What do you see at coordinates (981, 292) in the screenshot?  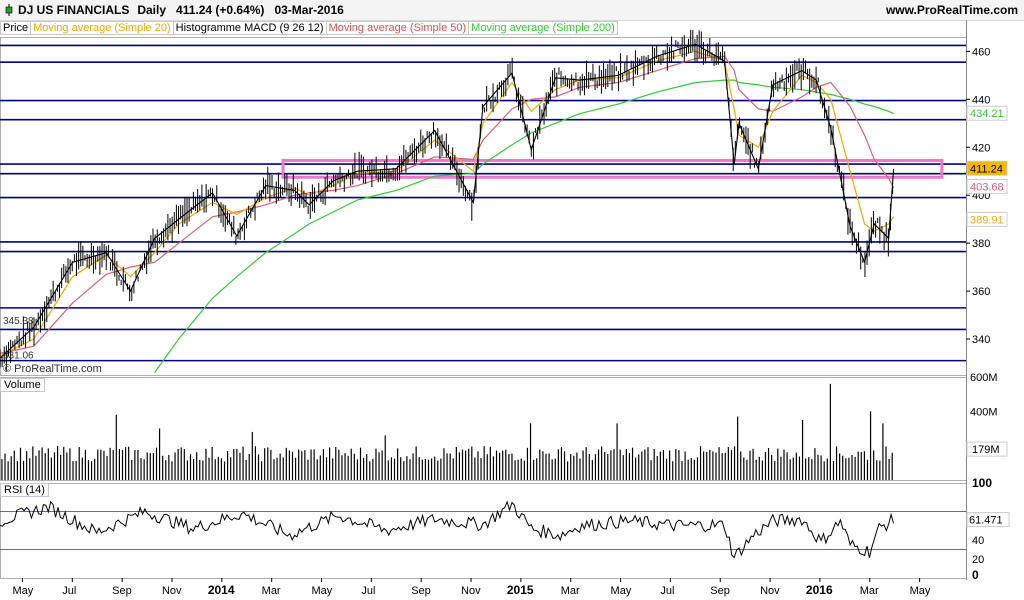 I see `price-tick-label: 360` at bounding box center [981, 292].